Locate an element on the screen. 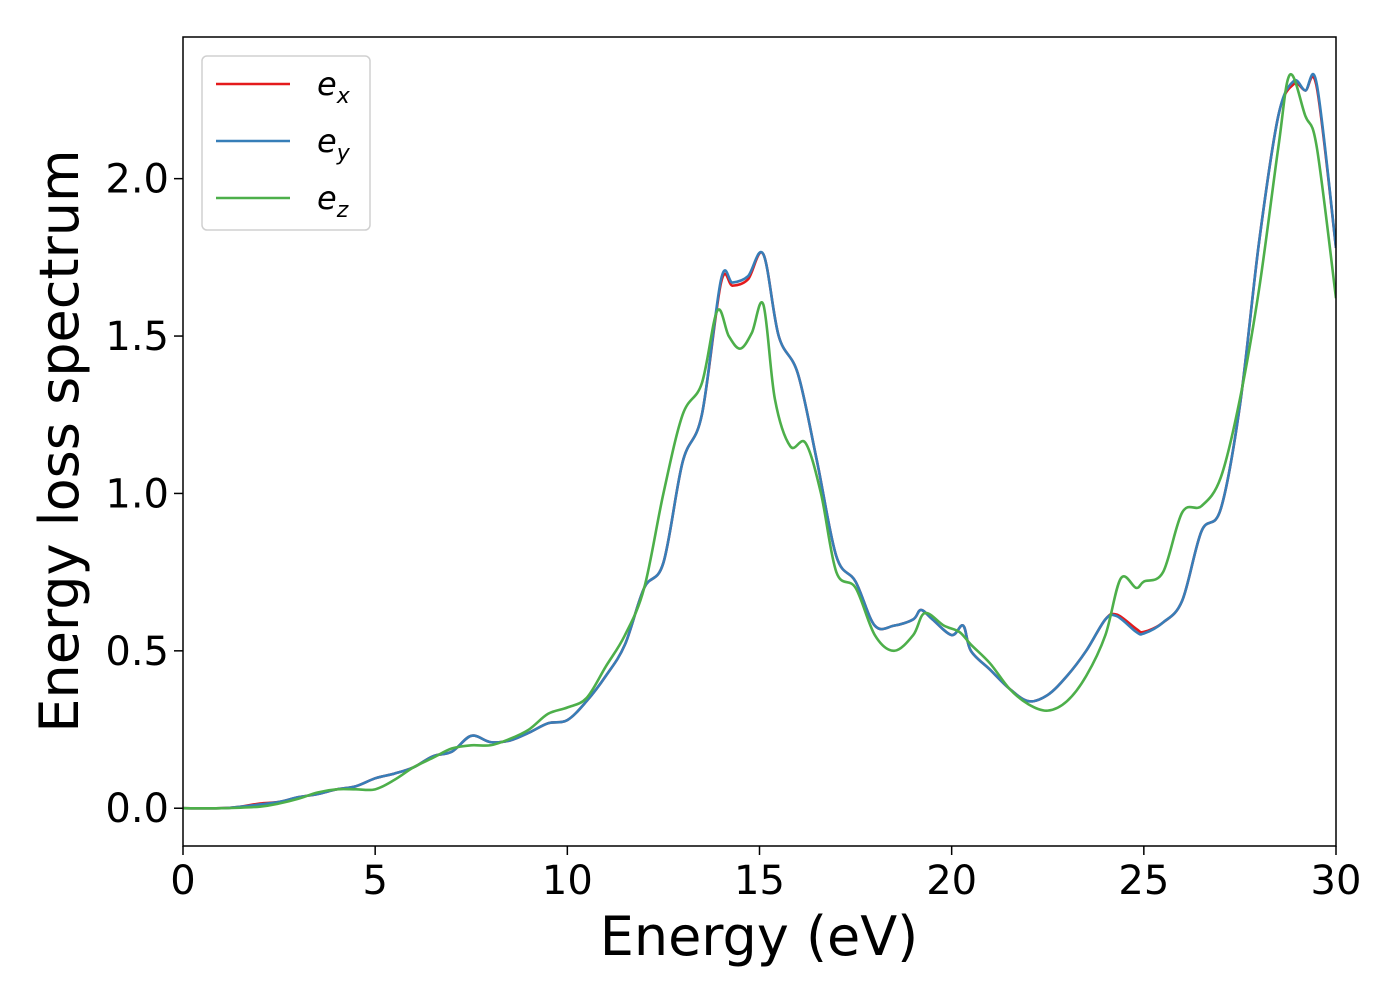 The width and height of the screenshot is (1400, 1000). x-tick-label: 25 is located at coordinates (1143, 881).